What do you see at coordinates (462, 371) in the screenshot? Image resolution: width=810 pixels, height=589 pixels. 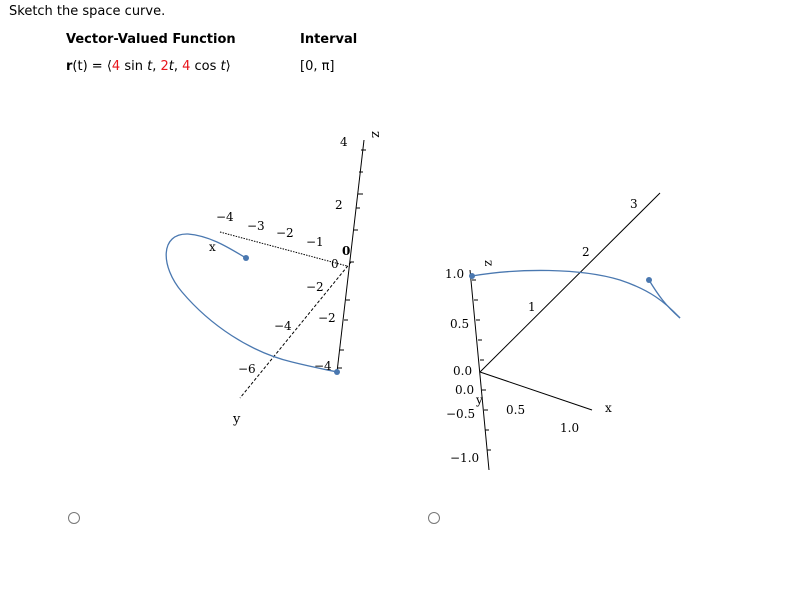 I see `z-tick-label-b-3: 0.0` at bounding box center [462, 371].